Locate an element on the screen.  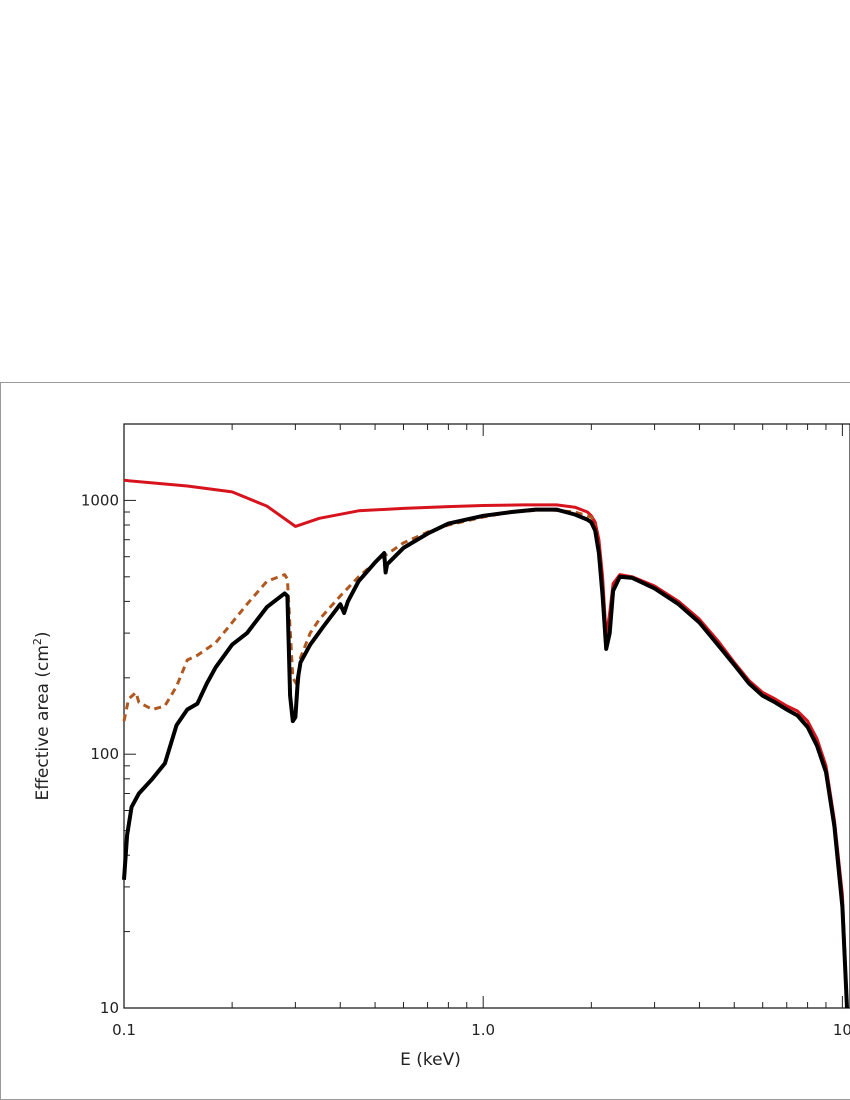
y-axis-label-suffix: ) is located at coordinates (43, 634).